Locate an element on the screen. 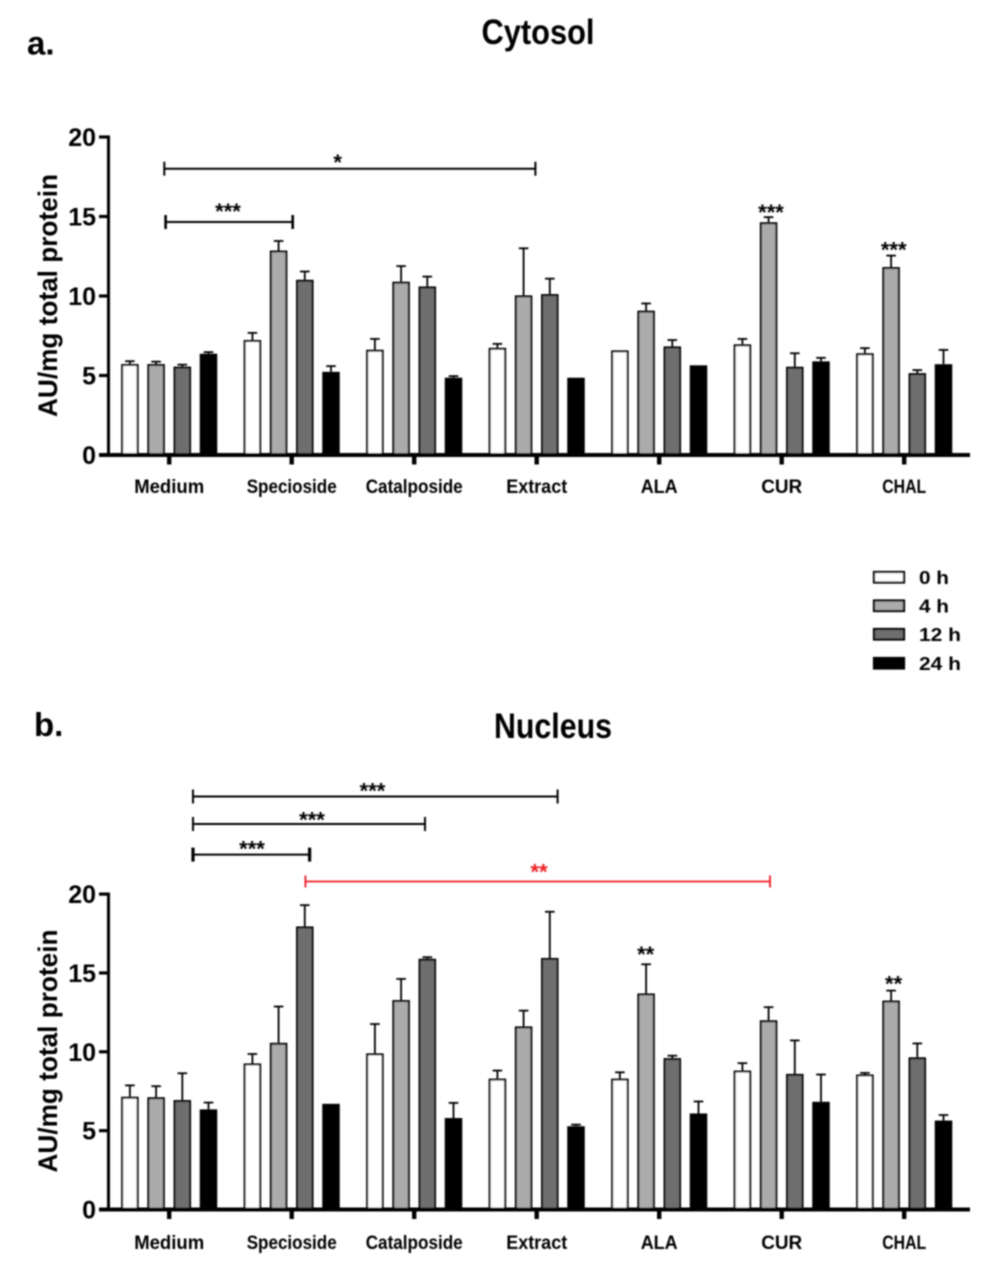 The height and width of the screenshot is (1271, 1000). svg-text: 0 h is located at coordinates (934, 578).